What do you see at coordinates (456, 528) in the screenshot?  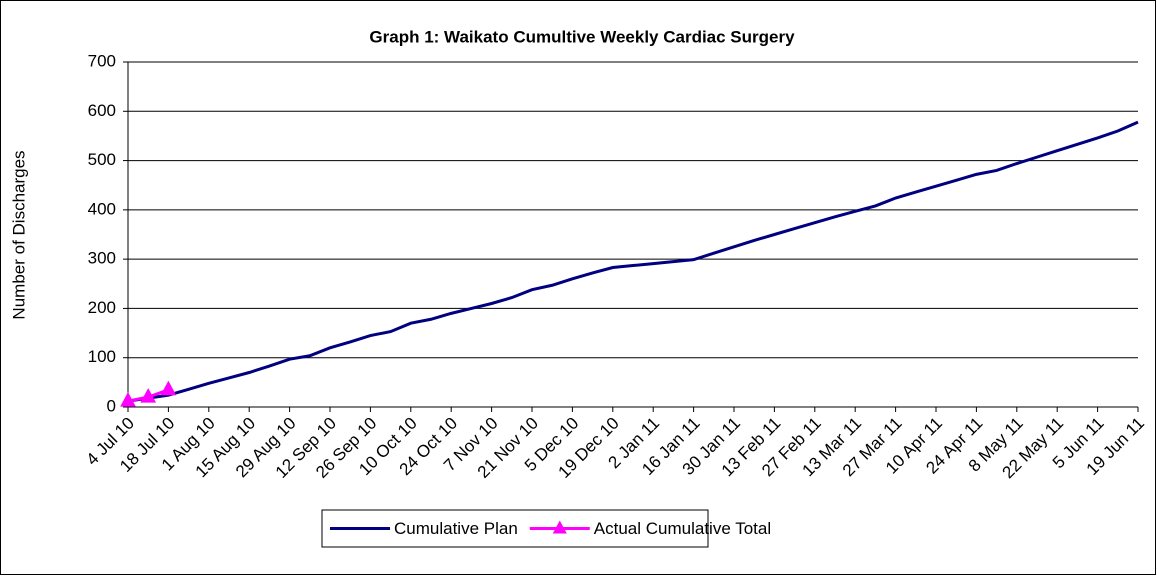 I see `legend-label: Cumulative Plan` at bounding box center [456, 528].